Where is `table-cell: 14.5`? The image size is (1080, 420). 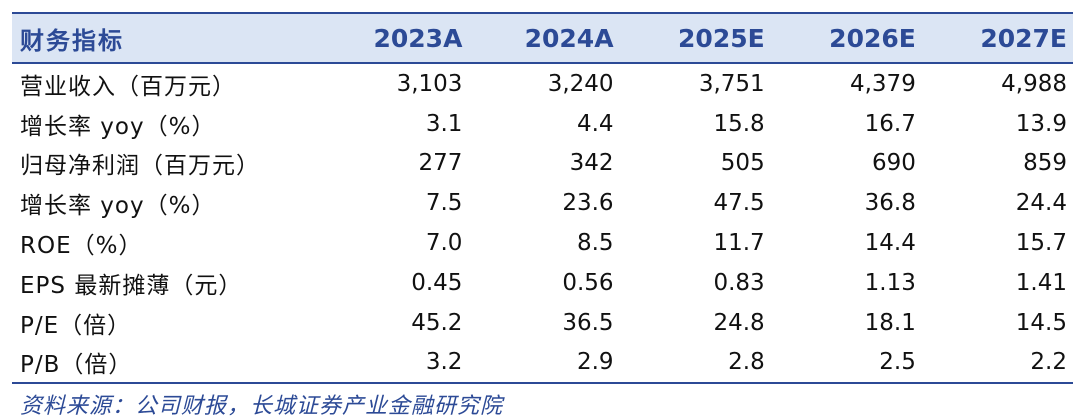
table-cell: 14.5 is located at coordinates (1041, 322).